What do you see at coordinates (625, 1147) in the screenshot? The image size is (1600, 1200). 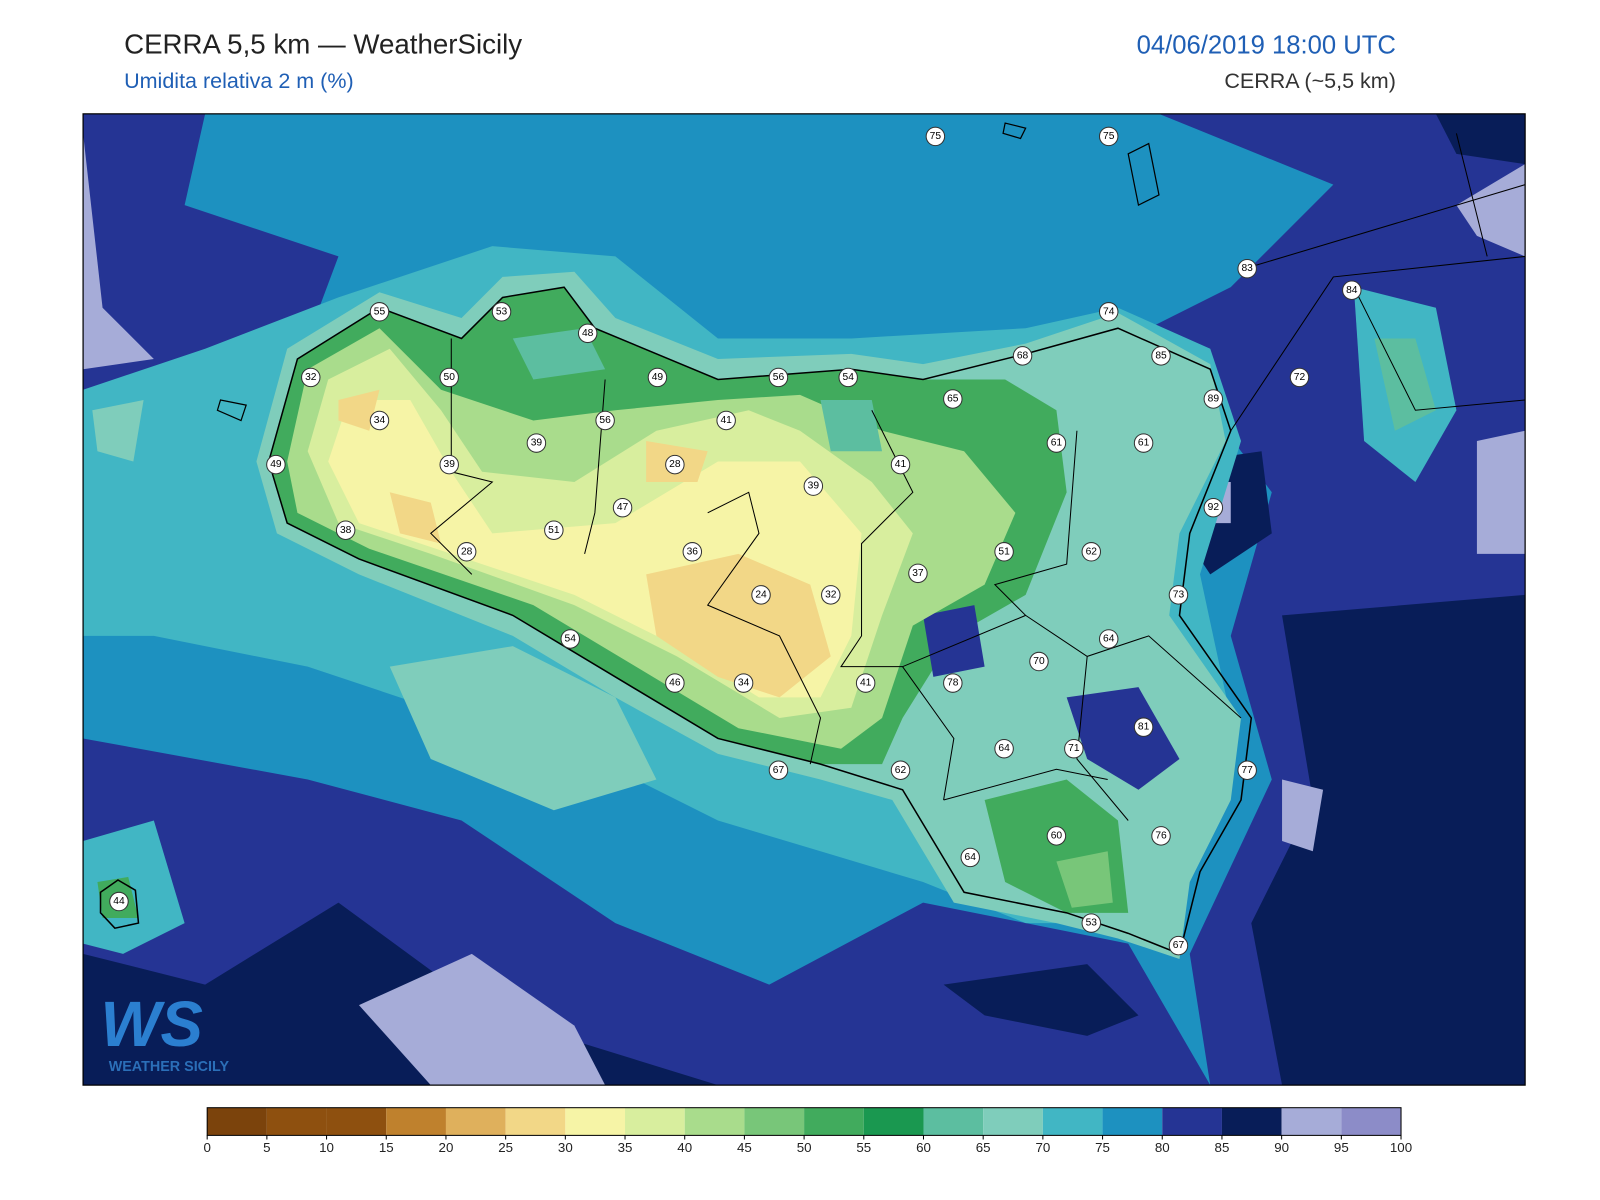 I see `colorbar-tick-label: 35` at bounding box center [625, 1147].